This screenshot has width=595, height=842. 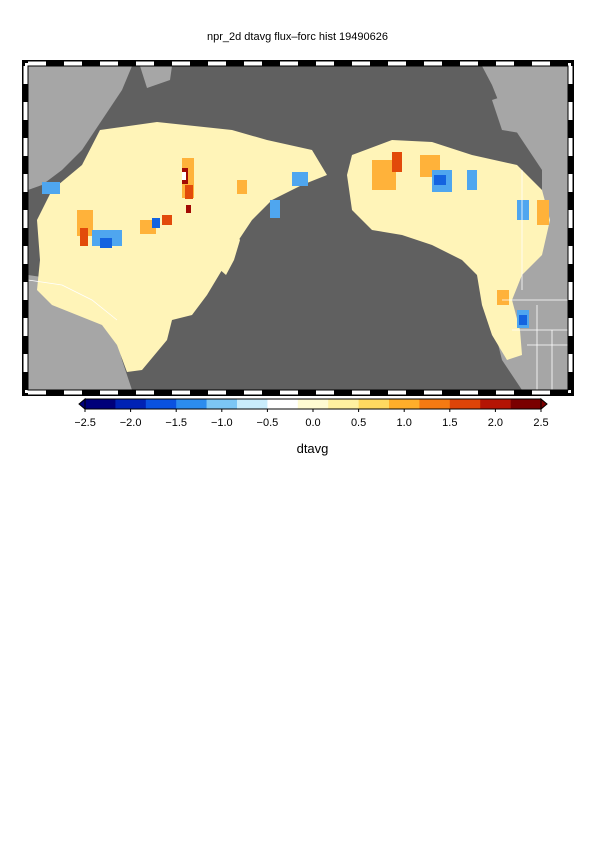 I want to click on colorbar-ticks: −2.5 −2.0 −1.5 −1.0 −0.5 0.0 0.5 1.0 1.5 2.0 2.5, so click(x=312, y=419).